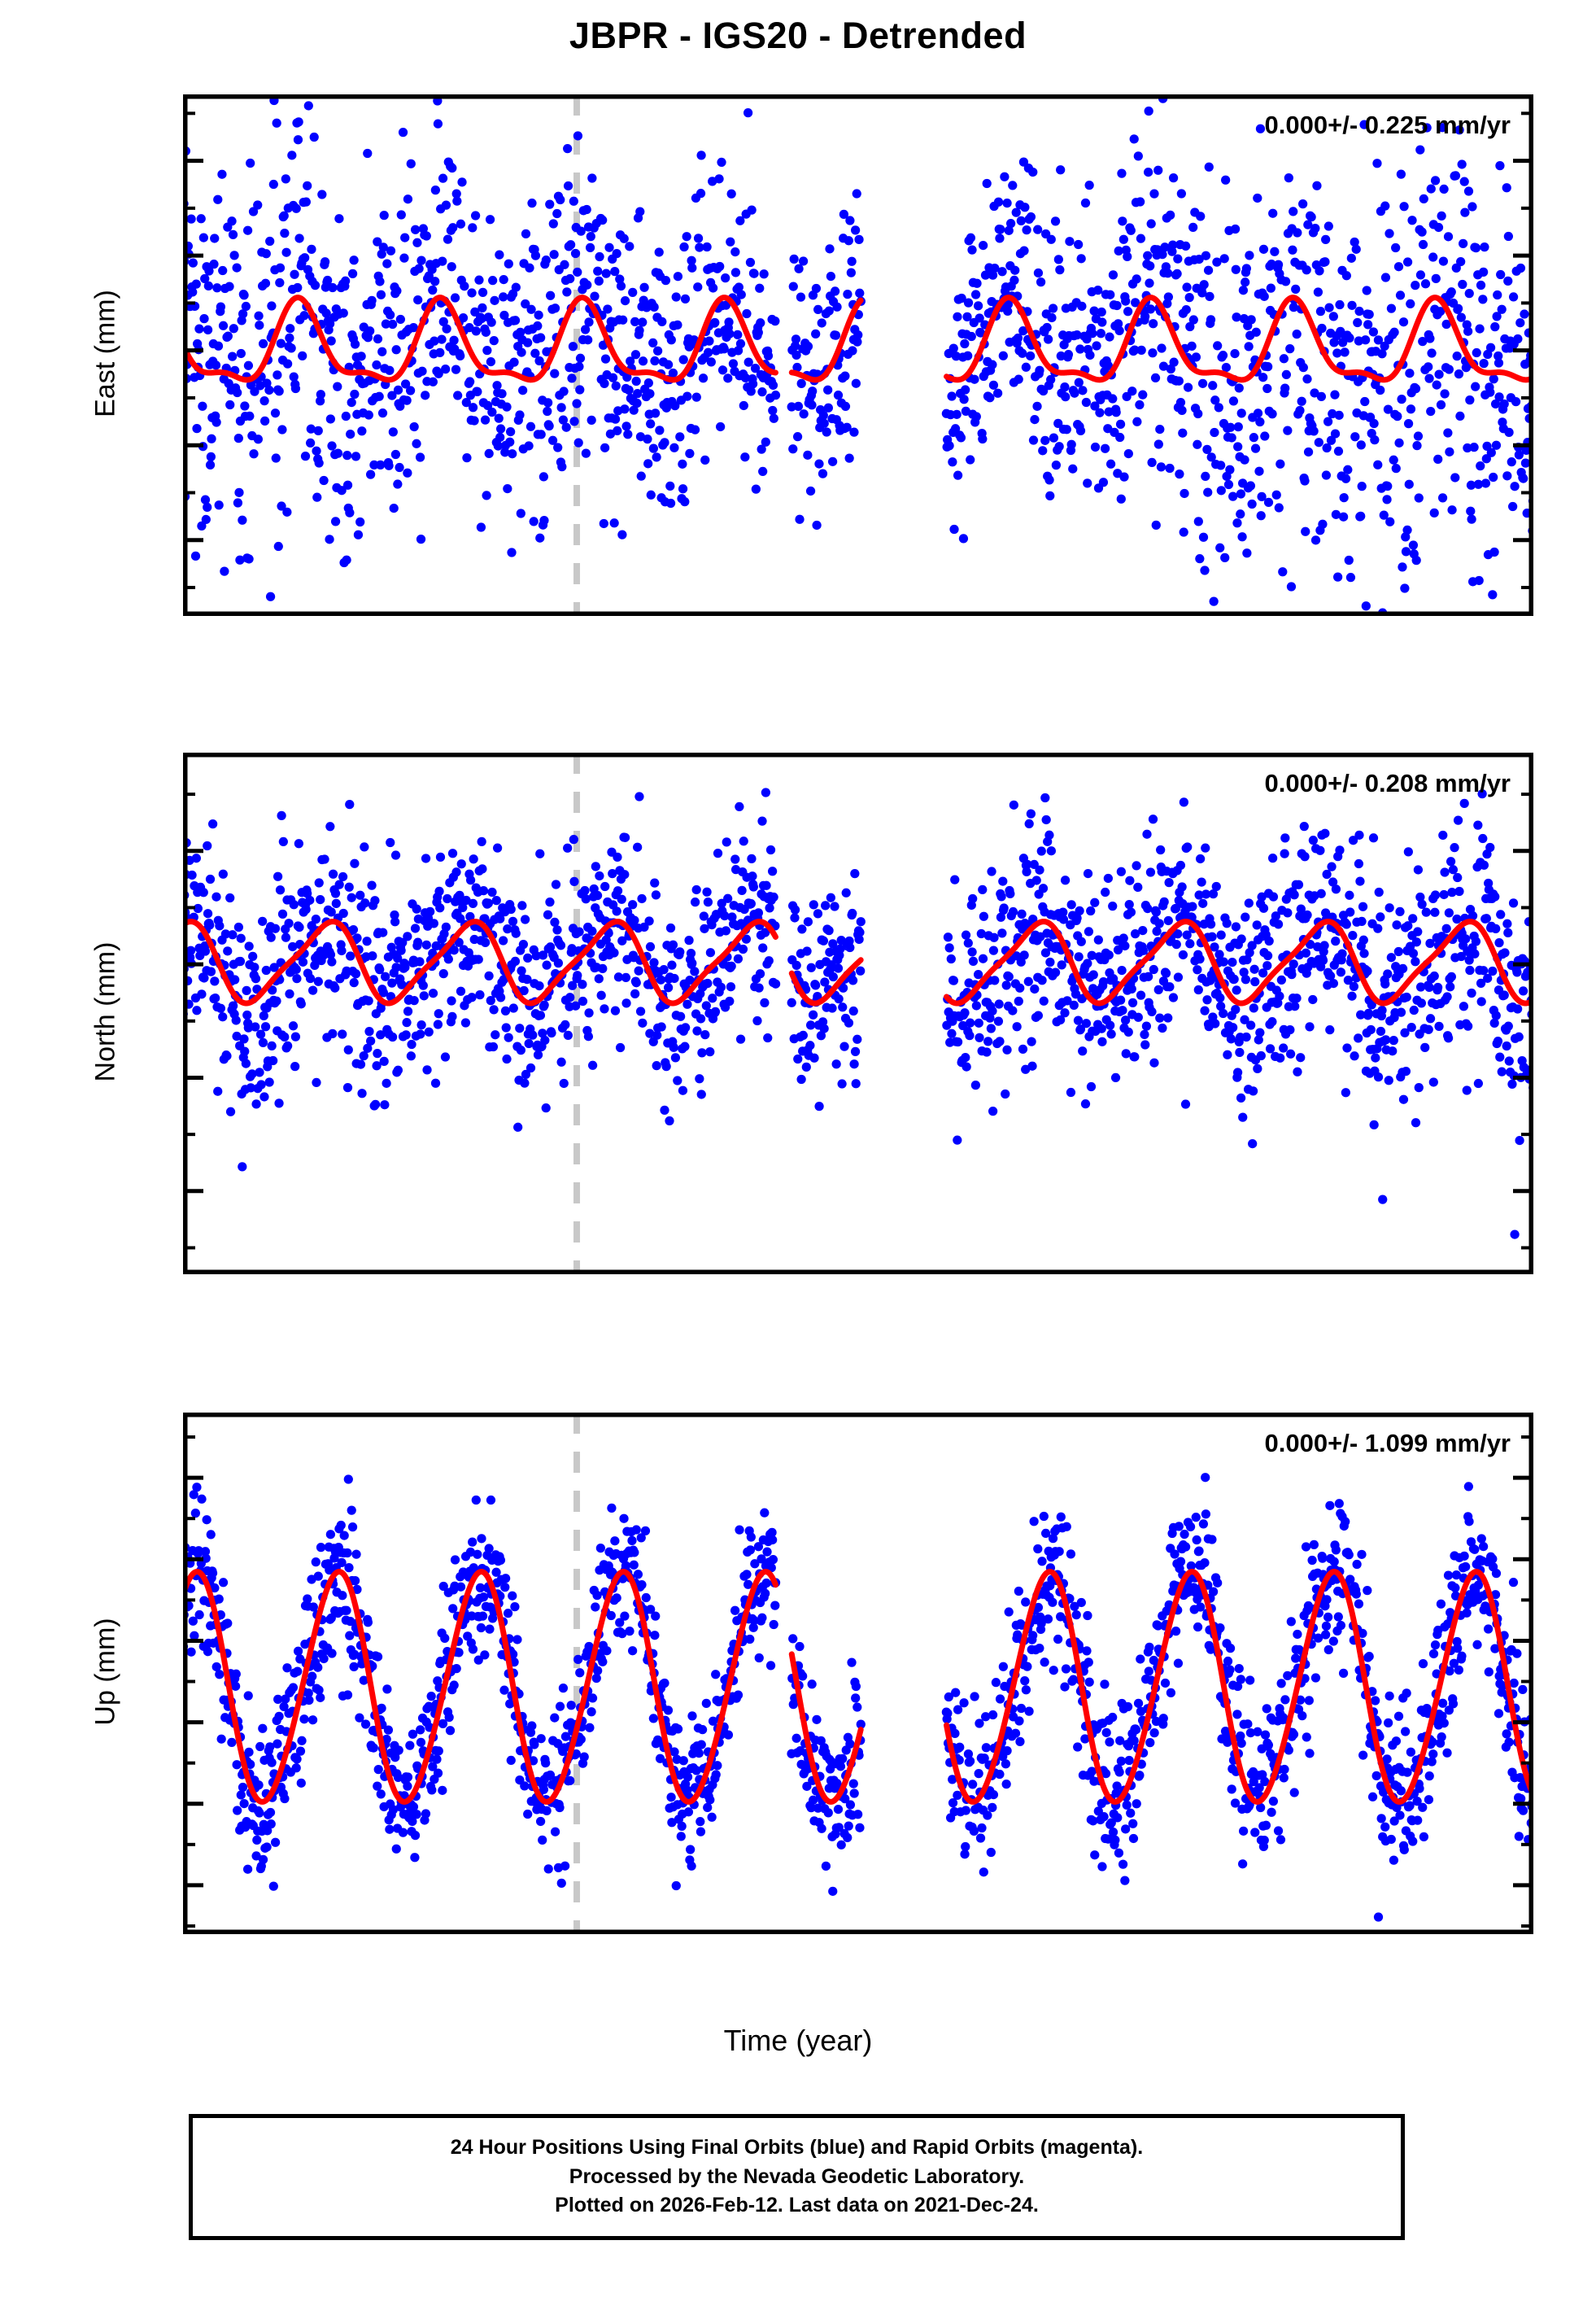 This screenshot has width=1596, height=2306. Describe the element at coordinates (105, 1671) in the screenshot. I see `y-axis-label-up: Up (mm)` at that location.